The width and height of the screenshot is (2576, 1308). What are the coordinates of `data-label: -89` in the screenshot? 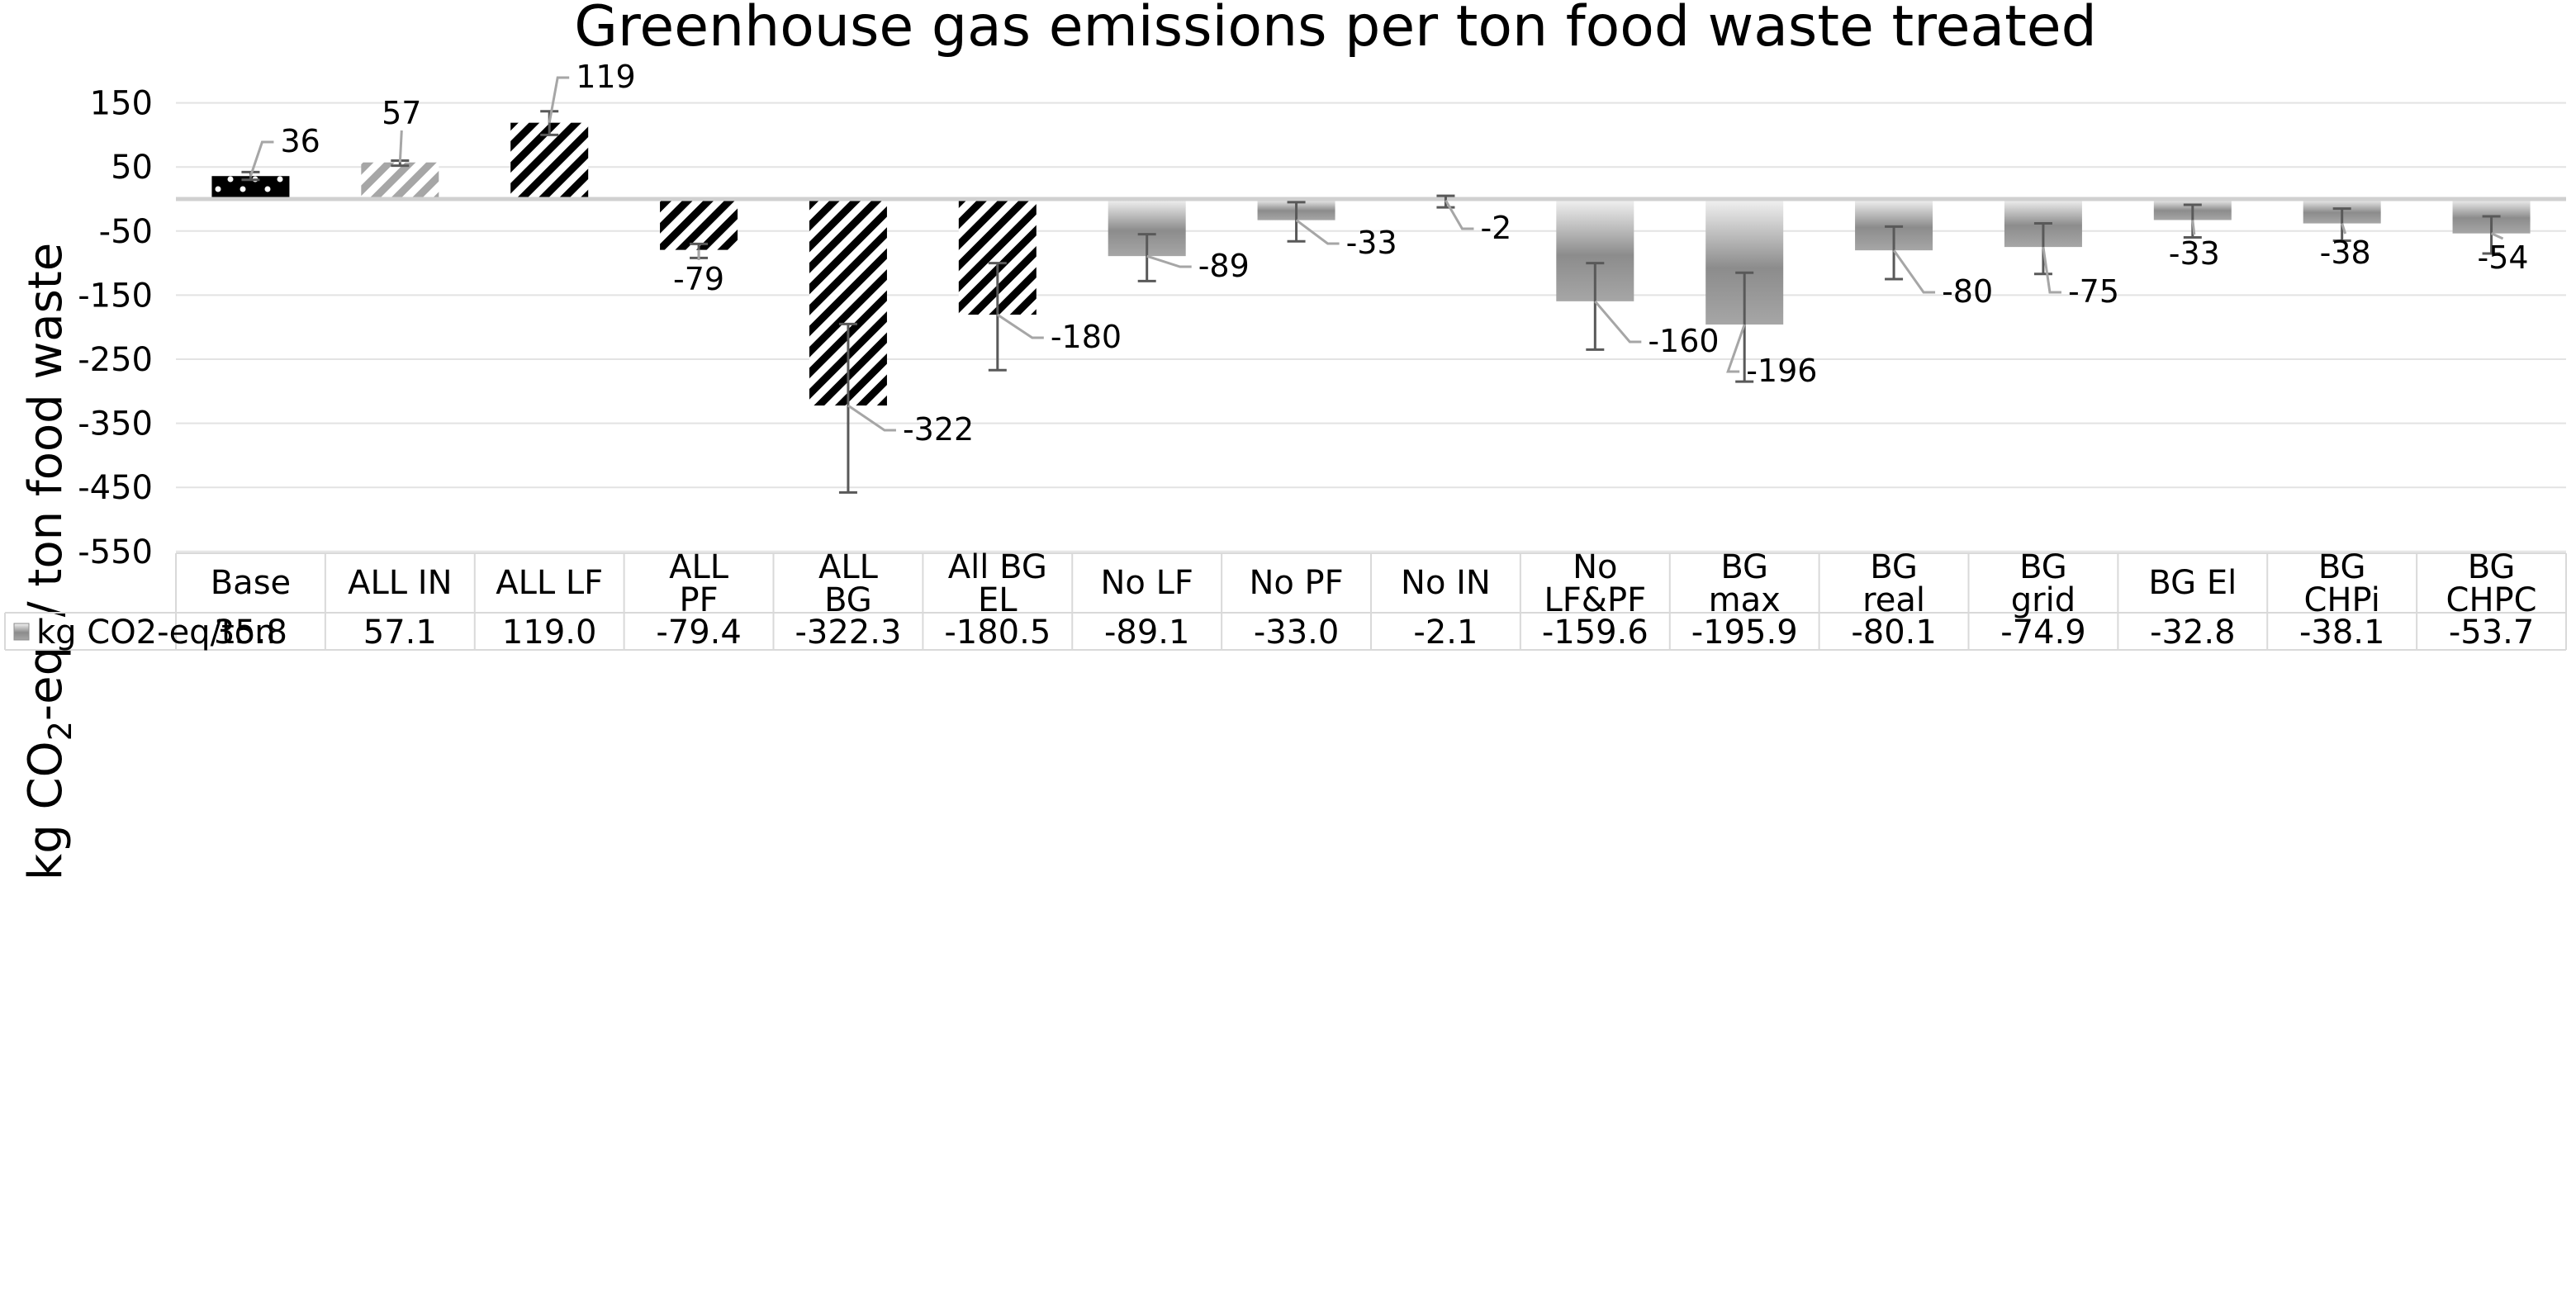 It's located at (1224, 266).